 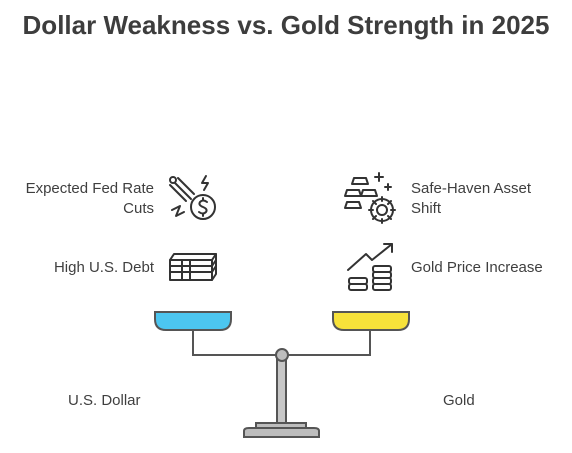 What do you see at coordinates (192, 197) in the screenshot?
I see `rate-cut-dollar-icon` at bounding box center [192, 197].